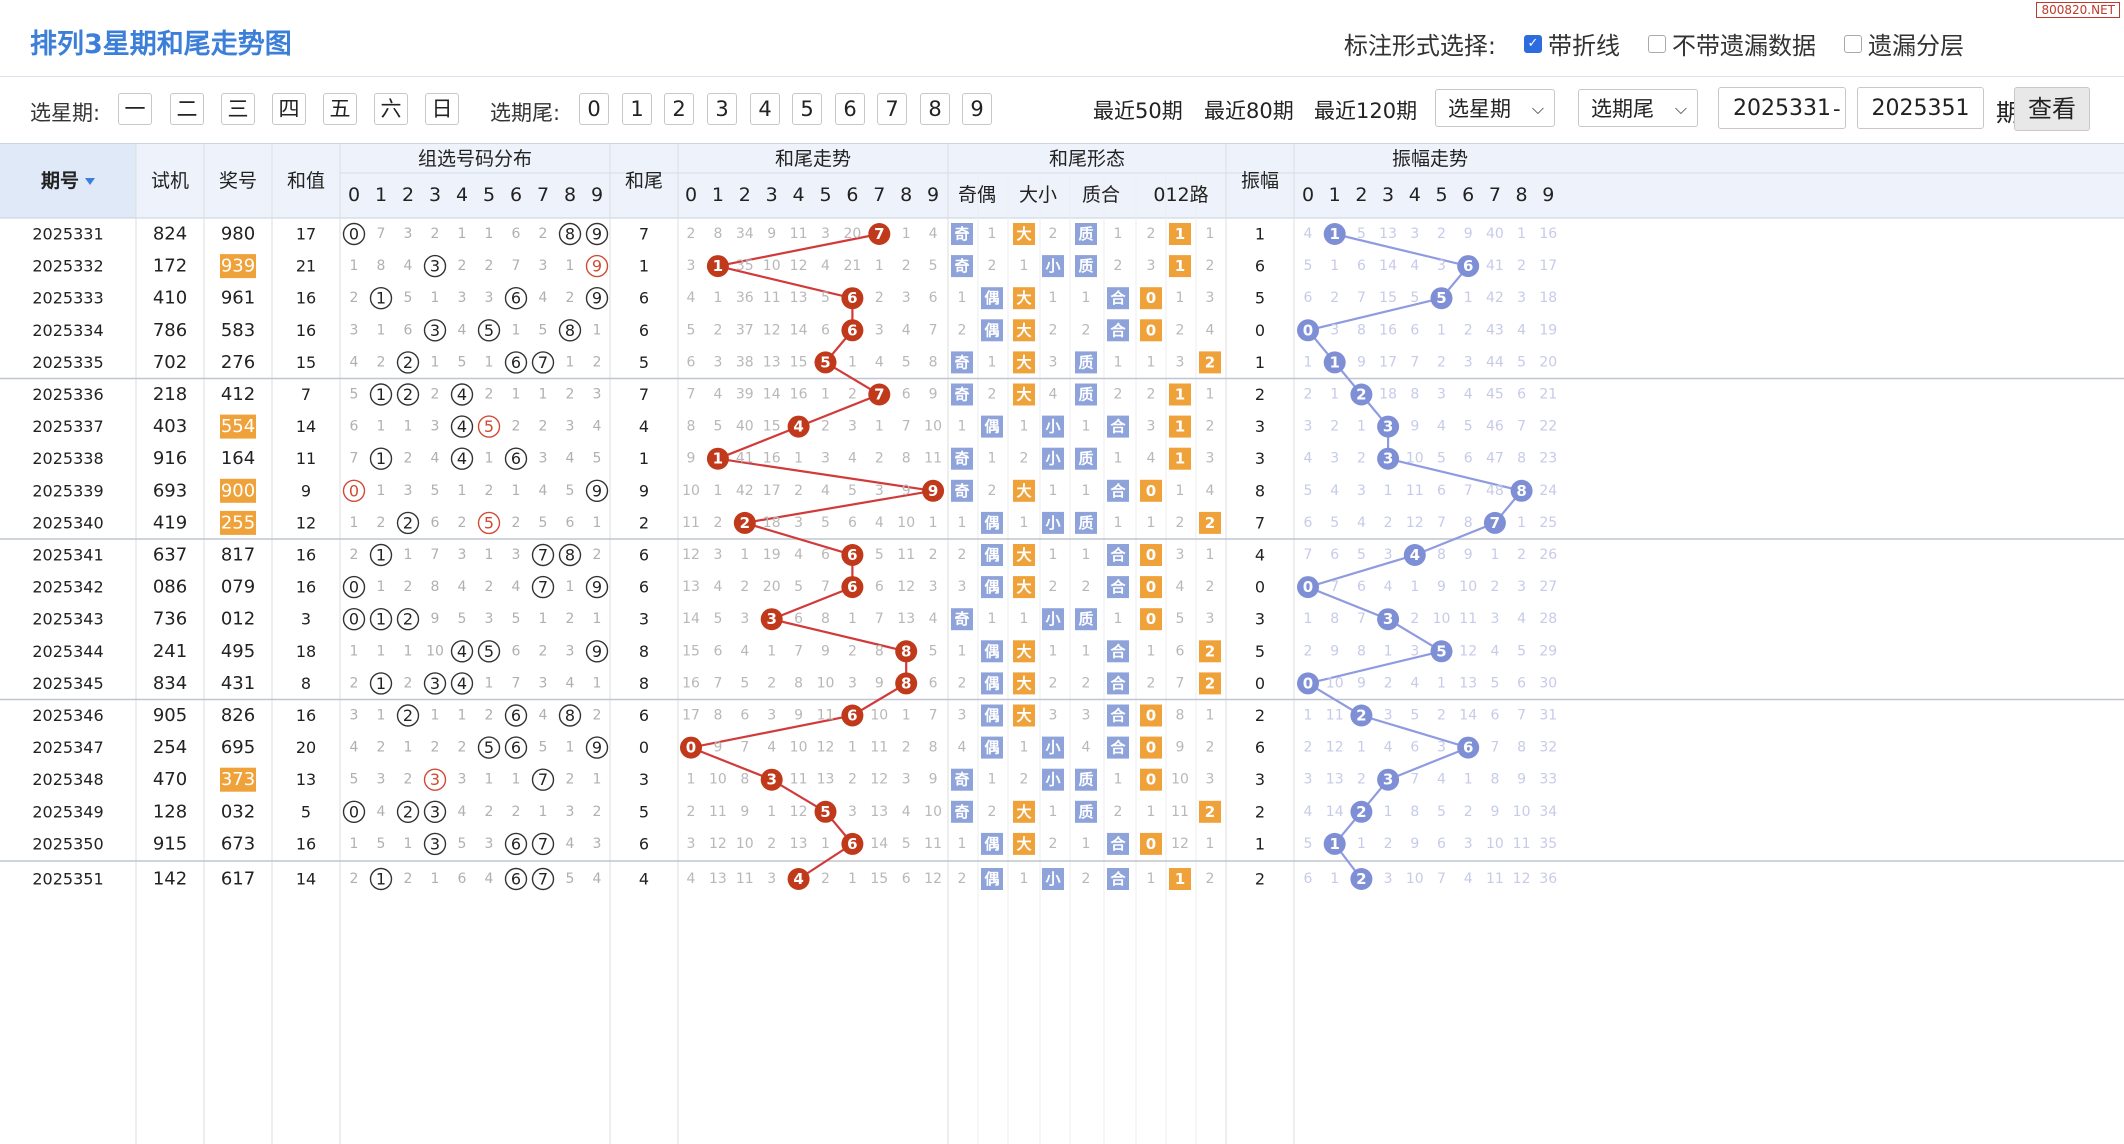 The image size is (2124, 1144). I want to click on recent-80-link: 最近80期, so click(1249, 111).